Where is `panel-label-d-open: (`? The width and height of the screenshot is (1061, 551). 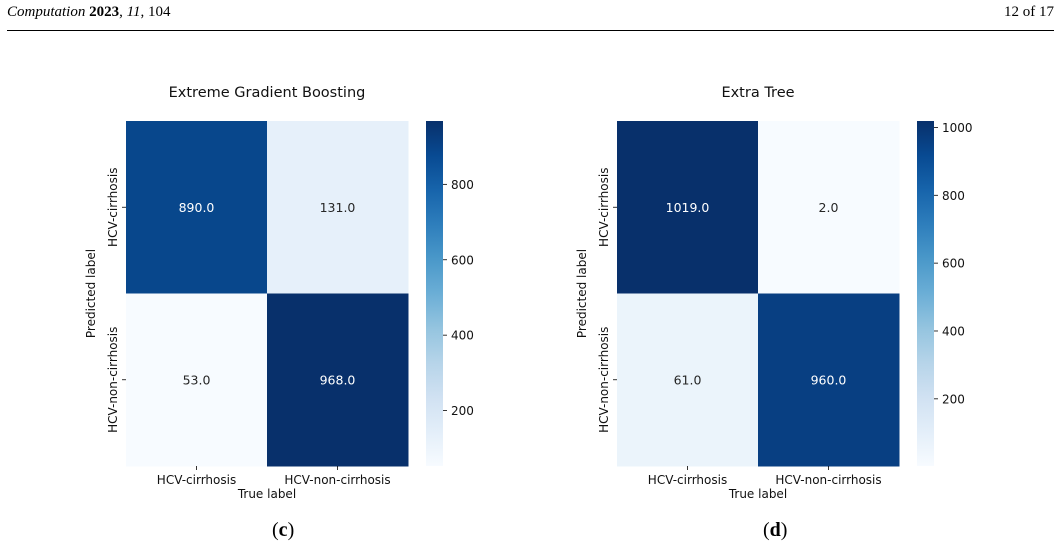
panel-label-d-open: ( is located at coordinates (766, 530).